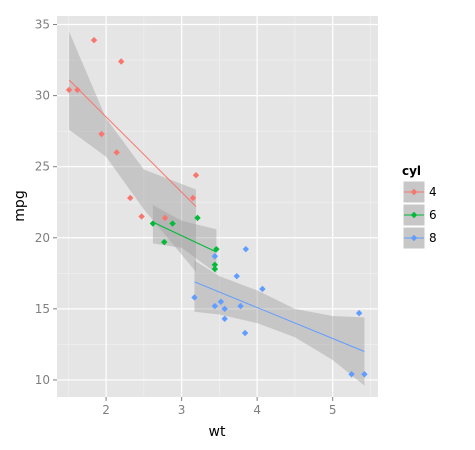 This screenshot has width=475, height=450. What do you see at coordinates (419, 215) in the screenshot?
I see `legend-keys: 4 6 8` at bounding box center [419, 215].